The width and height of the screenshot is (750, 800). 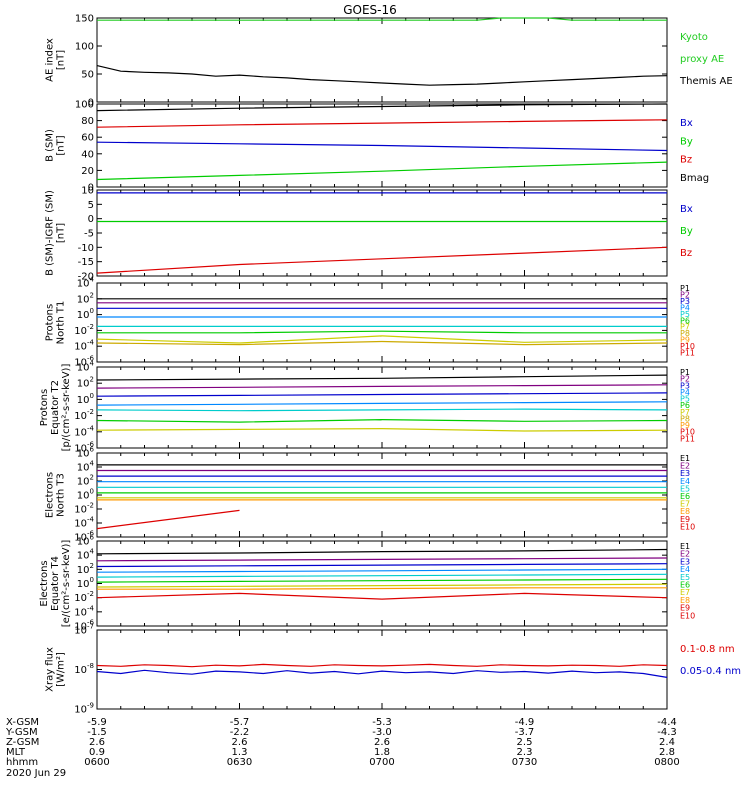 I want to click on legend-label: E1, so click(x=685, y=546).